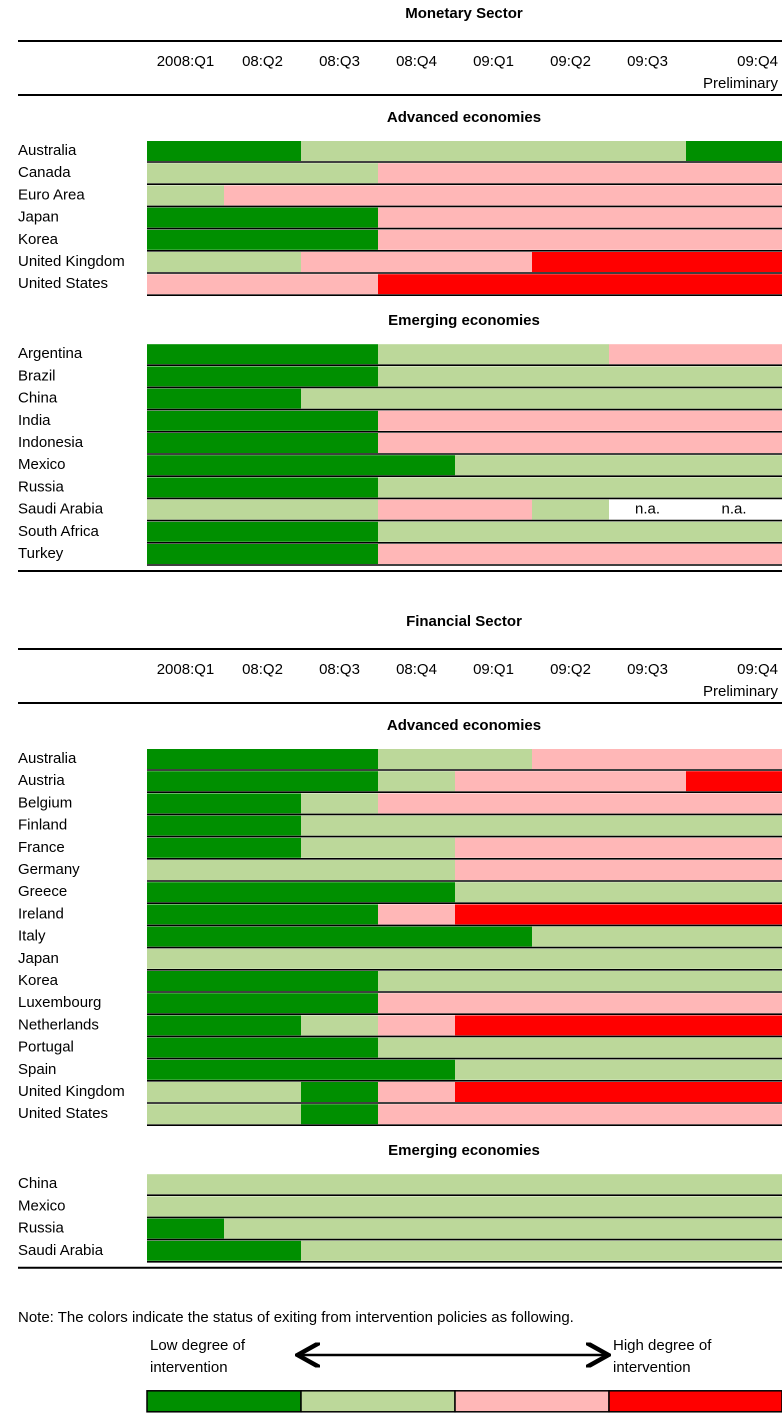 This screenshot has height=1422, width=782. I want to click on row-label: Mexico, so click(42, 1205).